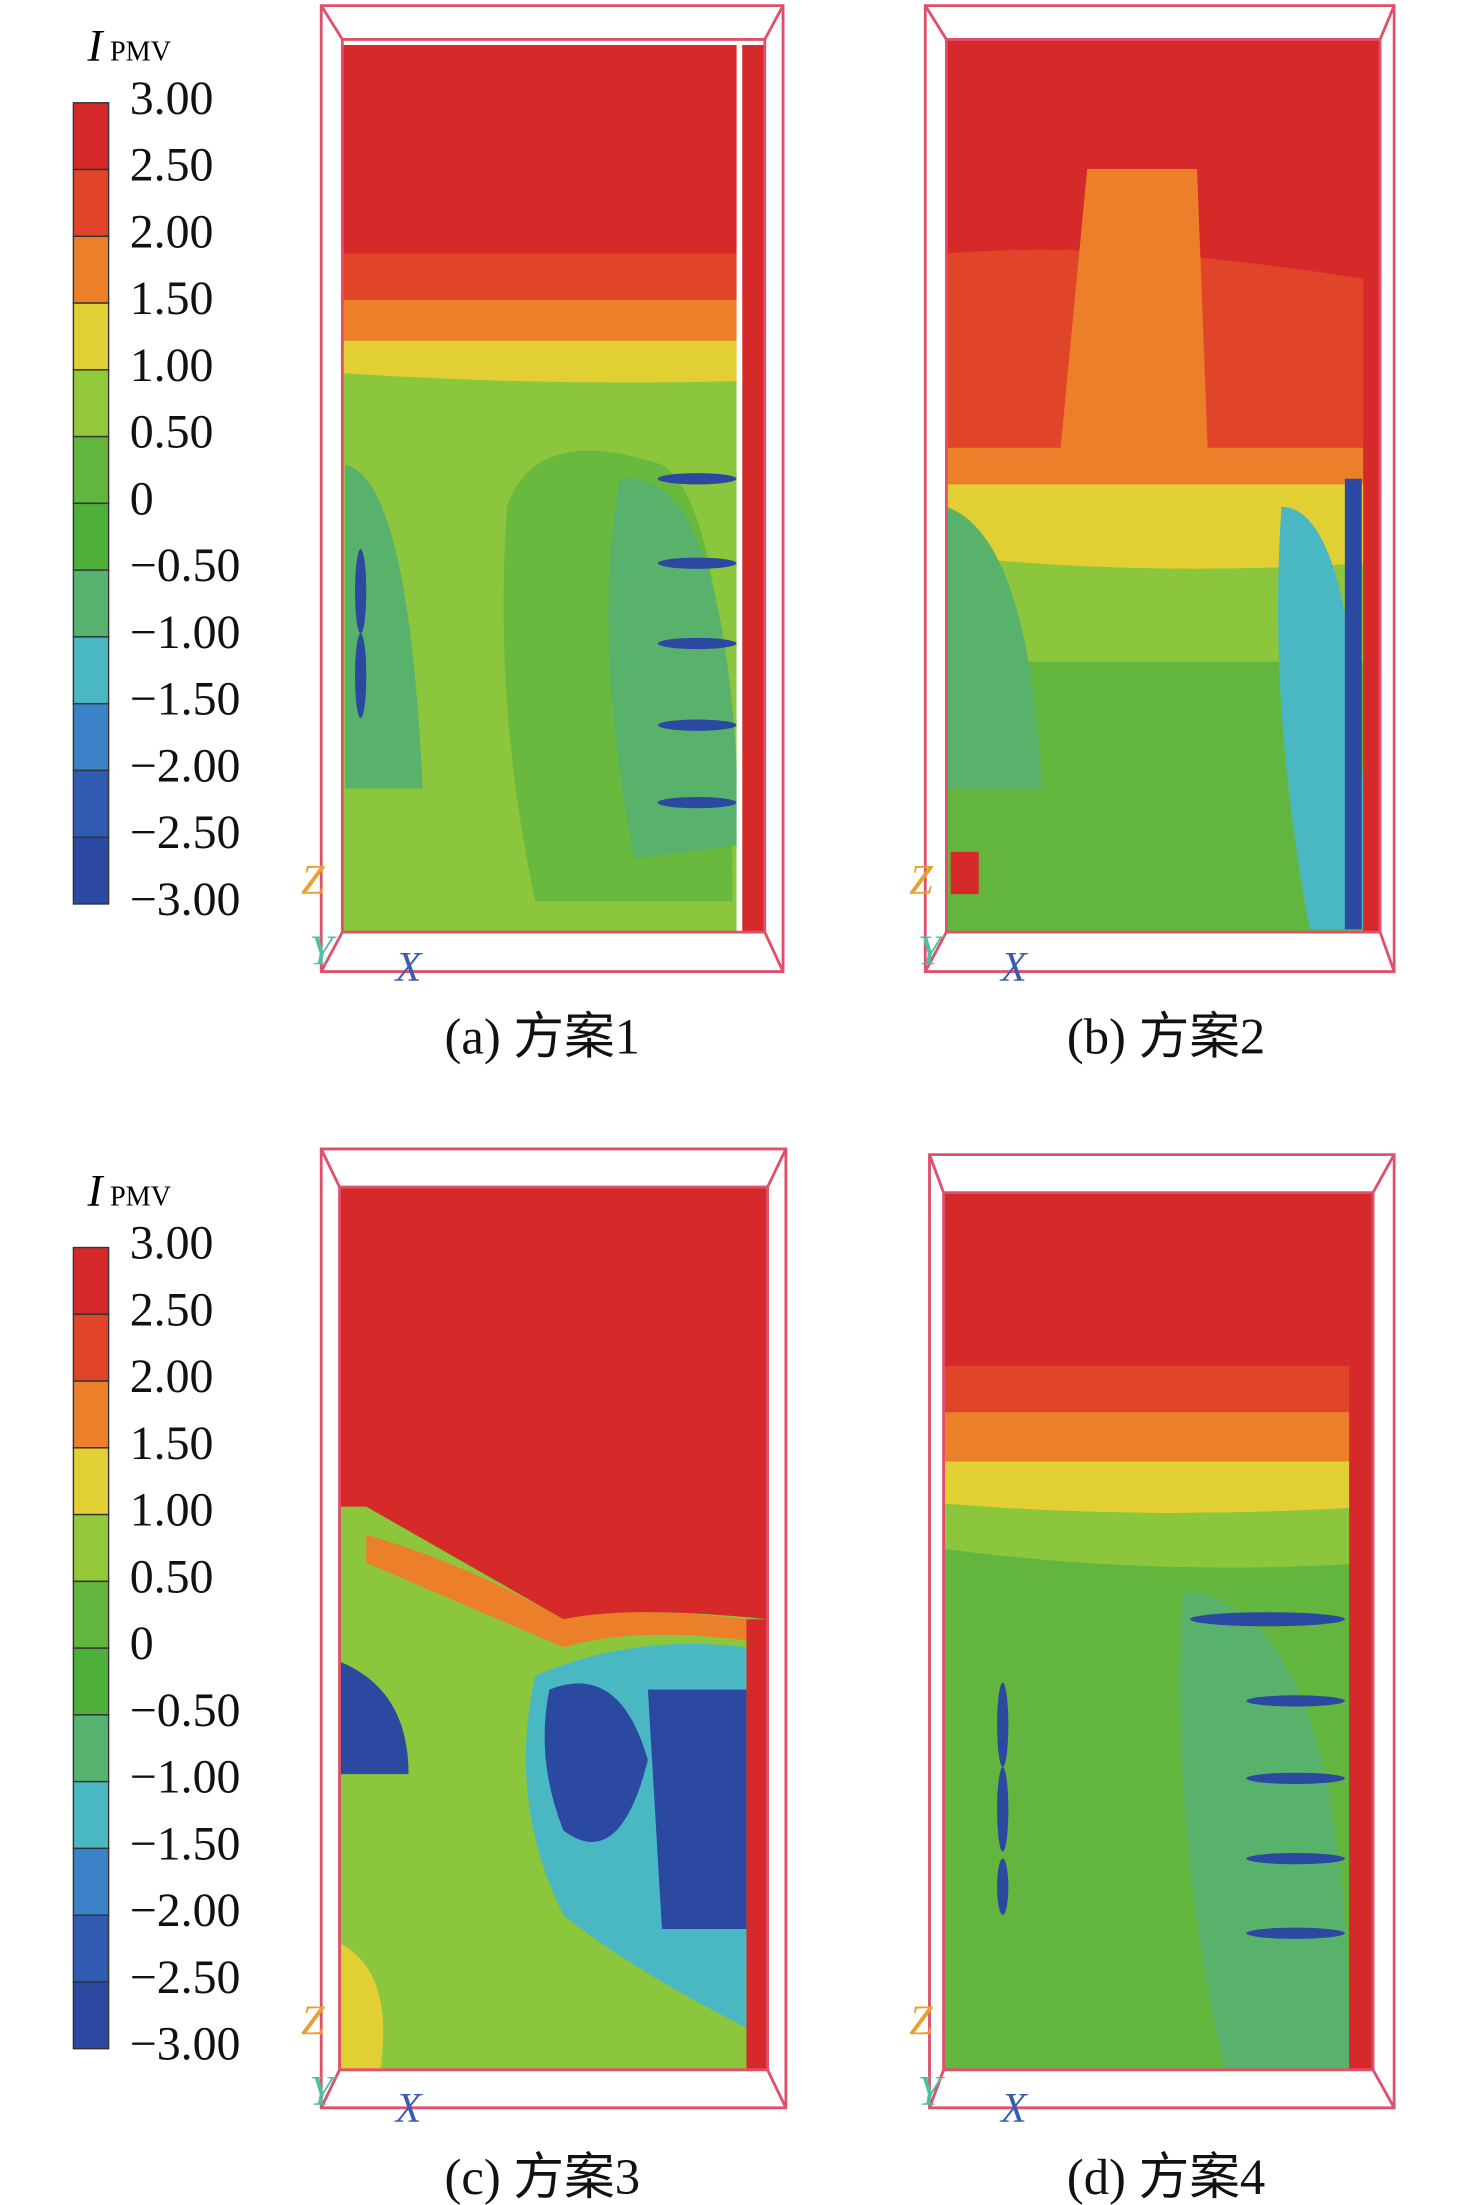  What do you see at coordinates (542, 2177) in the screenshot?
I see `panel-caption: (c) 方案3` at bounding box center [542, 2177].